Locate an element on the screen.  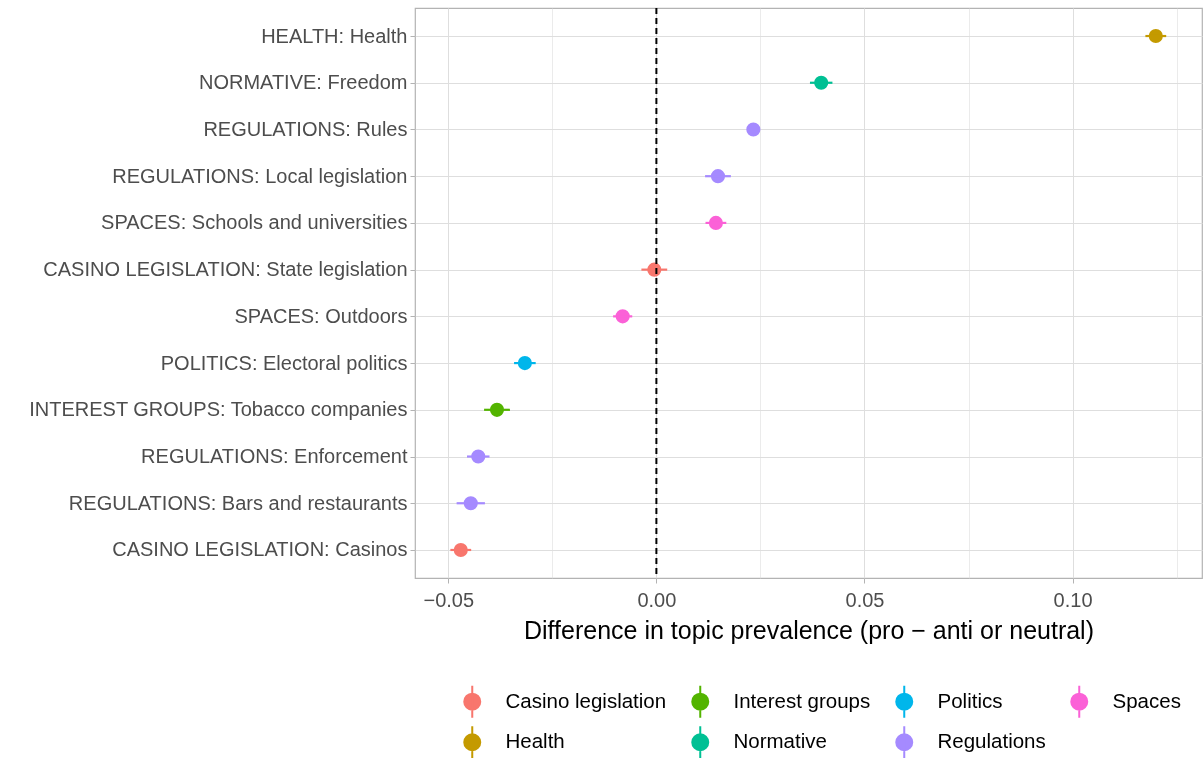
legend-label: Interest groups is located at coordinates (802, 700).